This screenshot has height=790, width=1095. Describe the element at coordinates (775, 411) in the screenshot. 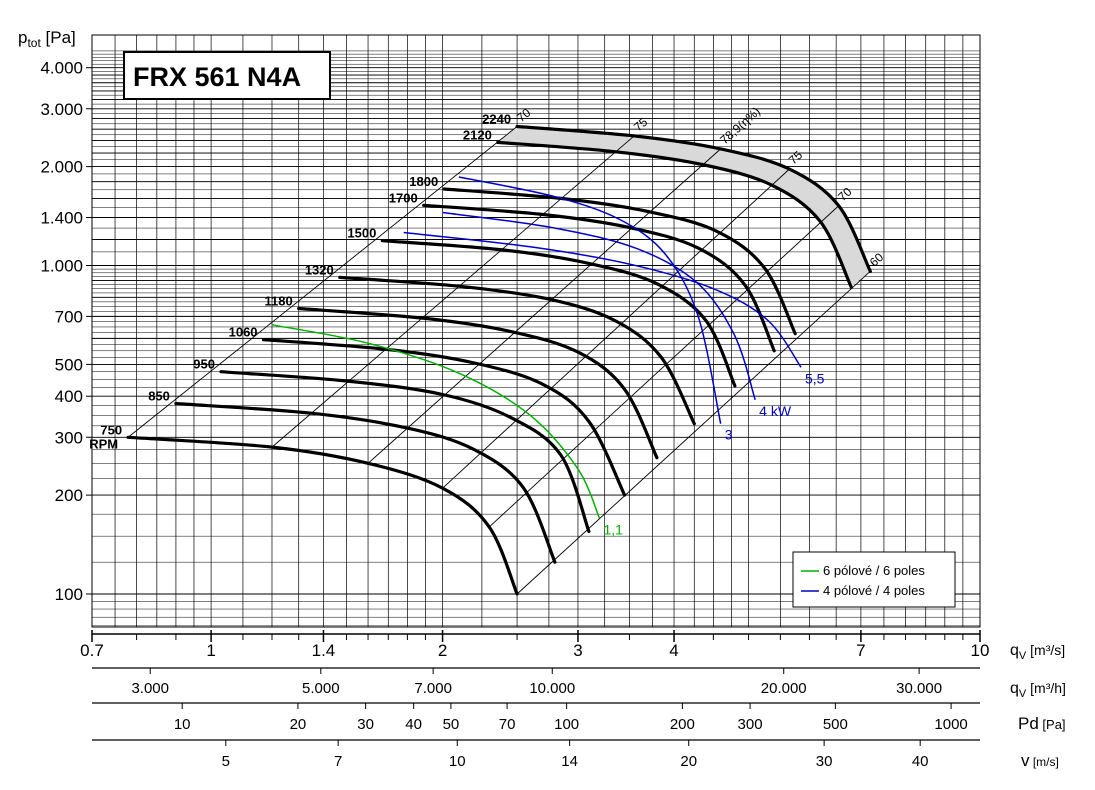

I see `power-label: 4 kW` at that location.